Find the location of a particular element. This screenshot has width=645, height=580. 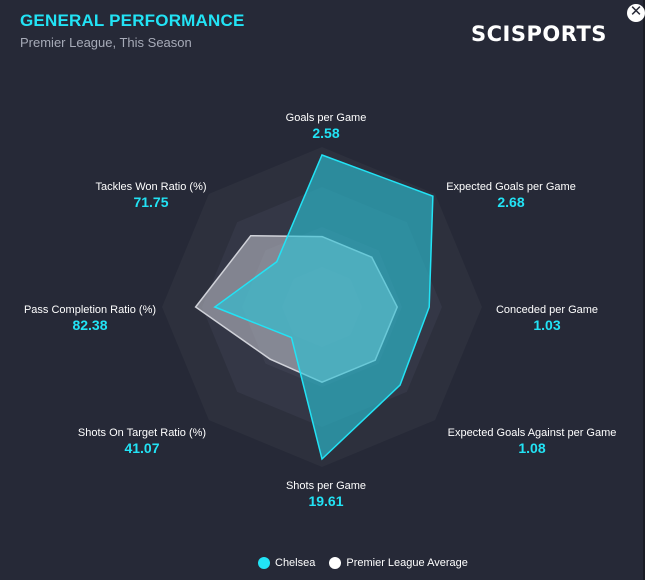

legend-item-chelsea: Chelsea is located at coordinates (286, 563).